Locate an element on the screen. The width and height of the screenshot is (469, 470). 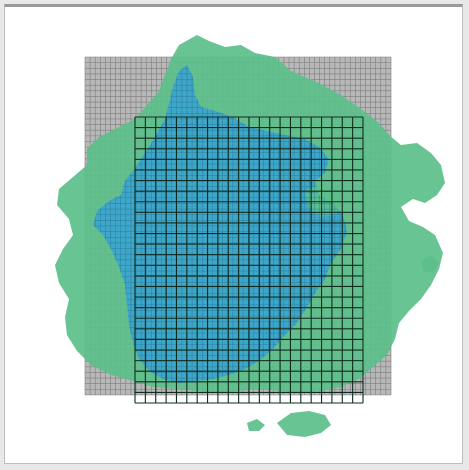
island-bottom-small is located at coordinates (256, 425).